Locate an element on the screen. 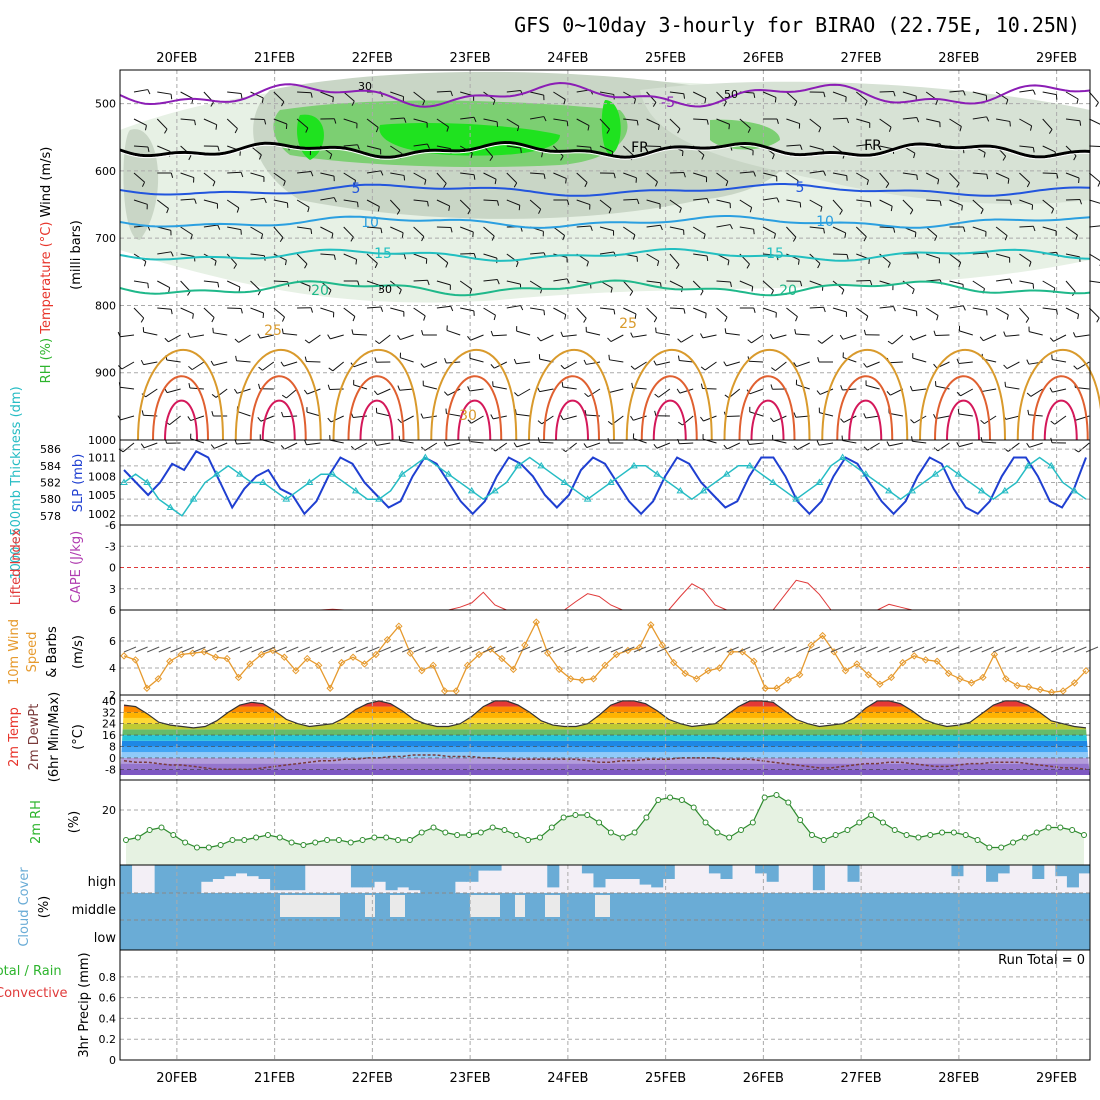 The width and height of the screenshot is (1100, 1100). temp-band is located at coordinates (605, 720).